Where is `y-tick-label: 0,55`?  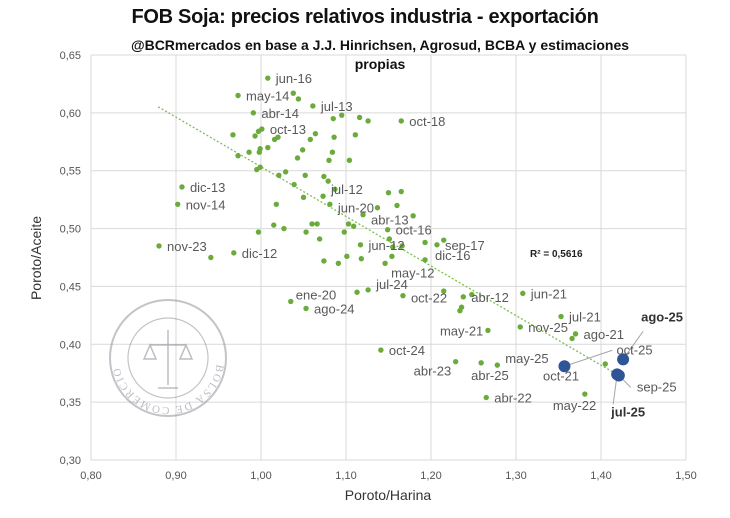
y-tick-label: 0,55 is located at coordinates (70, 172).